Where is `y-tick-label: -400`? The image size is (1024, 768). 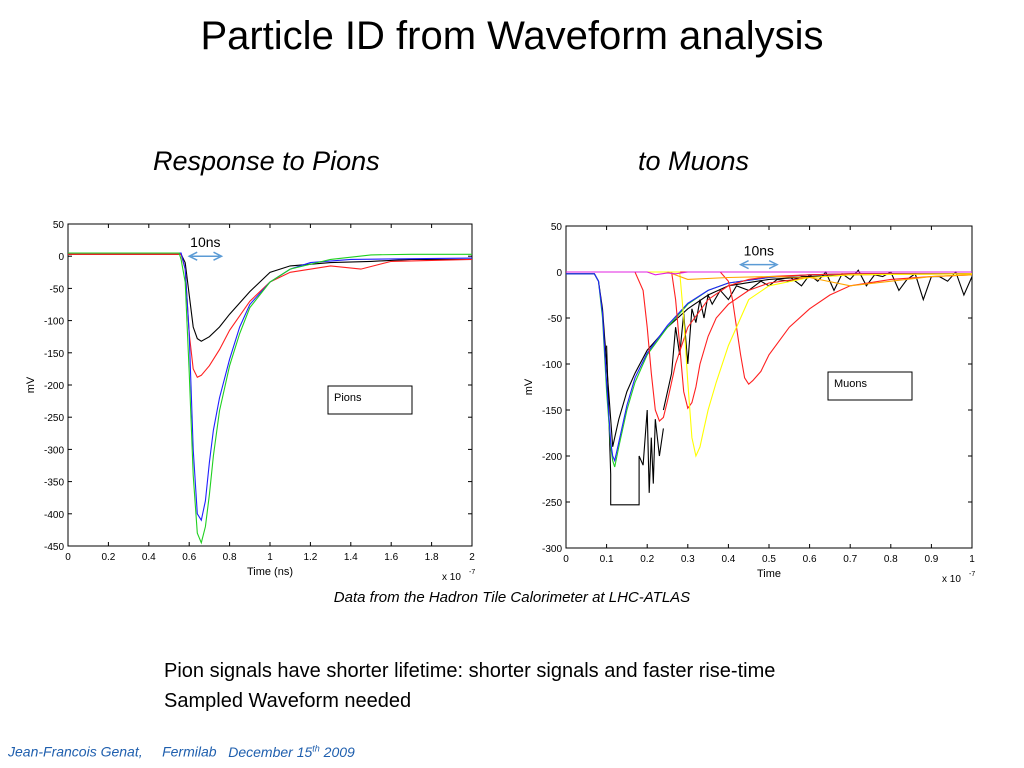
y-tick-label: -400 is located at coordinates (54, 515).